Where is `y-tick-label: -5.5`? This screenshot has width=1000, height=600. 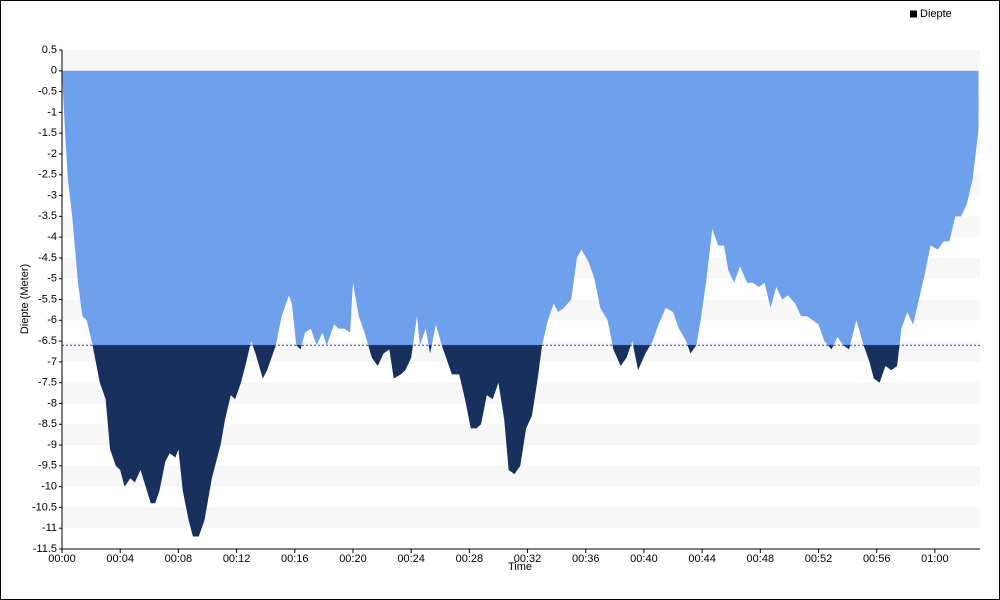
y-tick-label: -5.5 is located at coordinates (47, 299).